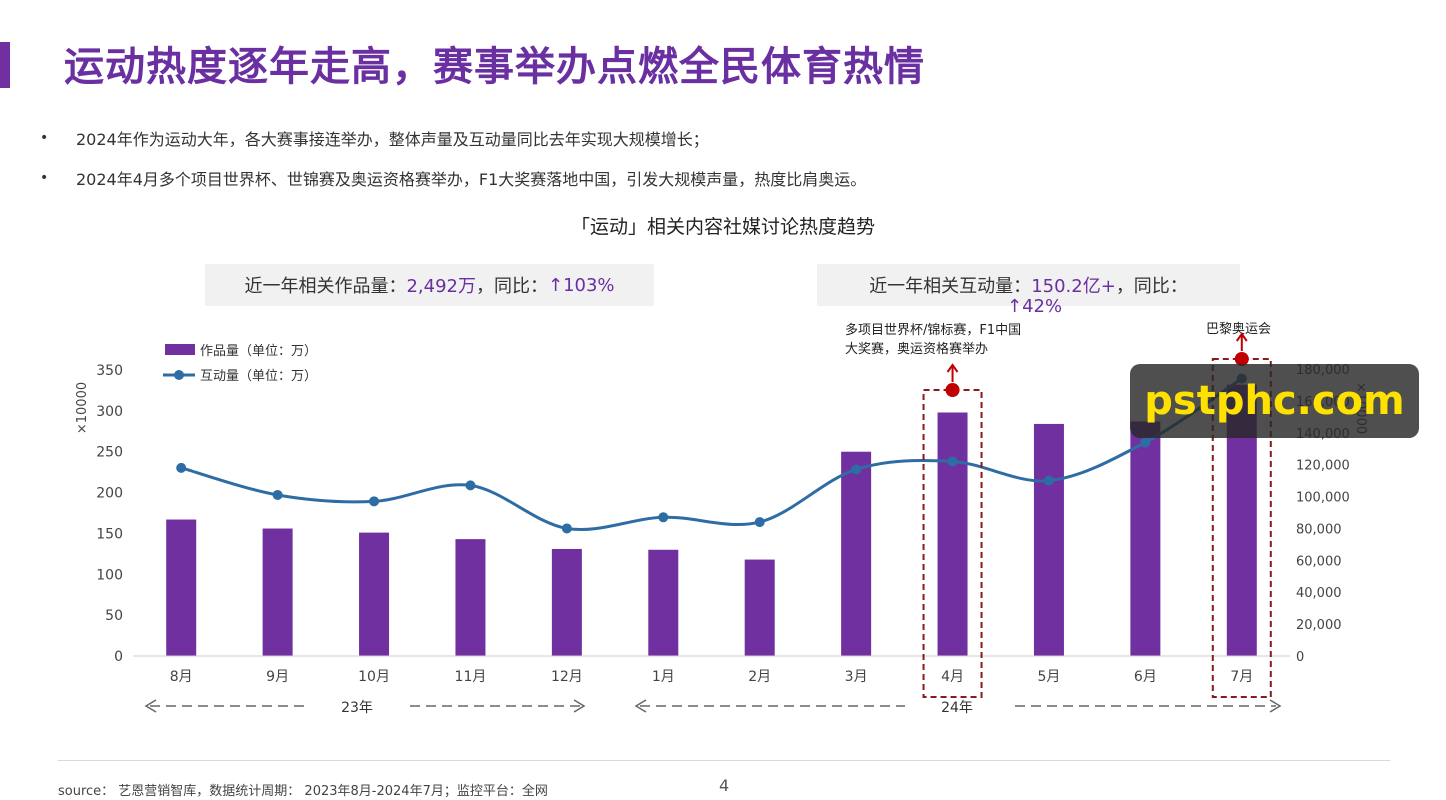 This screenshot has height=800, width=1446. I want to click on line-series, so click(711, 453).